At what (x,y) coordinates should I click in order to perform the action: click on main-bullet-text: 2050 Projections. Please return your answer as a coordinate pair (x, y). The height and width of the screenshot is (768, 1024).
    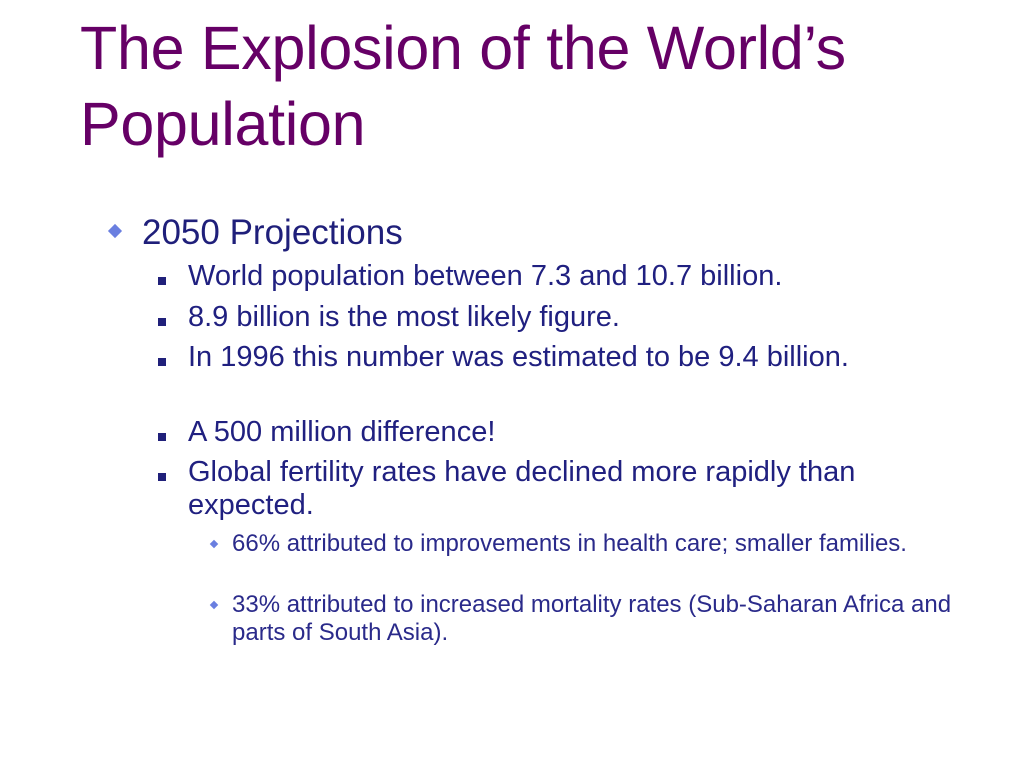
    Looking at the image, I should click on (272, 232).